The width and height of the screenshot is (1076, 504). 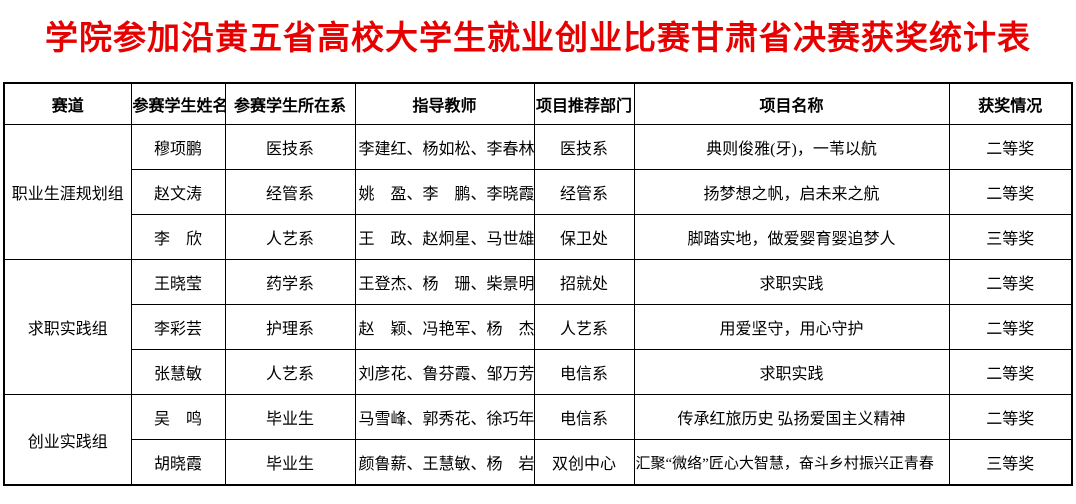 What do you see at coordinates (67, 192) in the screenshot?
I see `cell-track: 职业生涯规划组` at bounding box center [67, 192].